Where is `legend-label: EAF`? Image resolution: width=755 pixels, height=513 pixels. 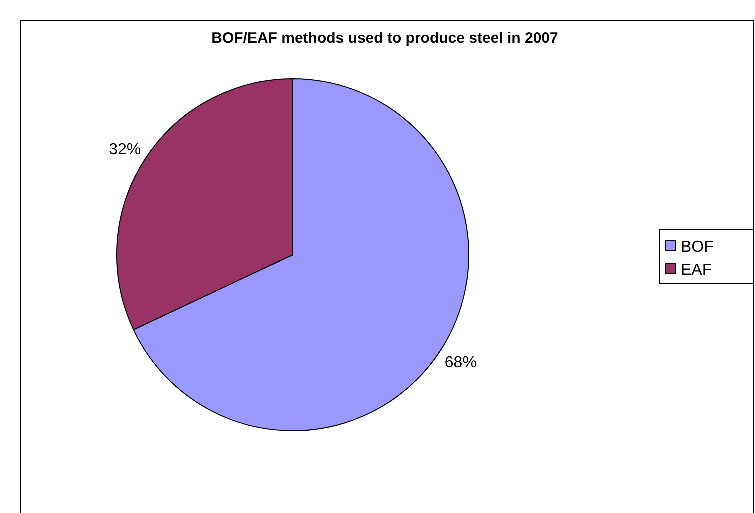 legend-label: EAF is located at coordinates (696, 270).